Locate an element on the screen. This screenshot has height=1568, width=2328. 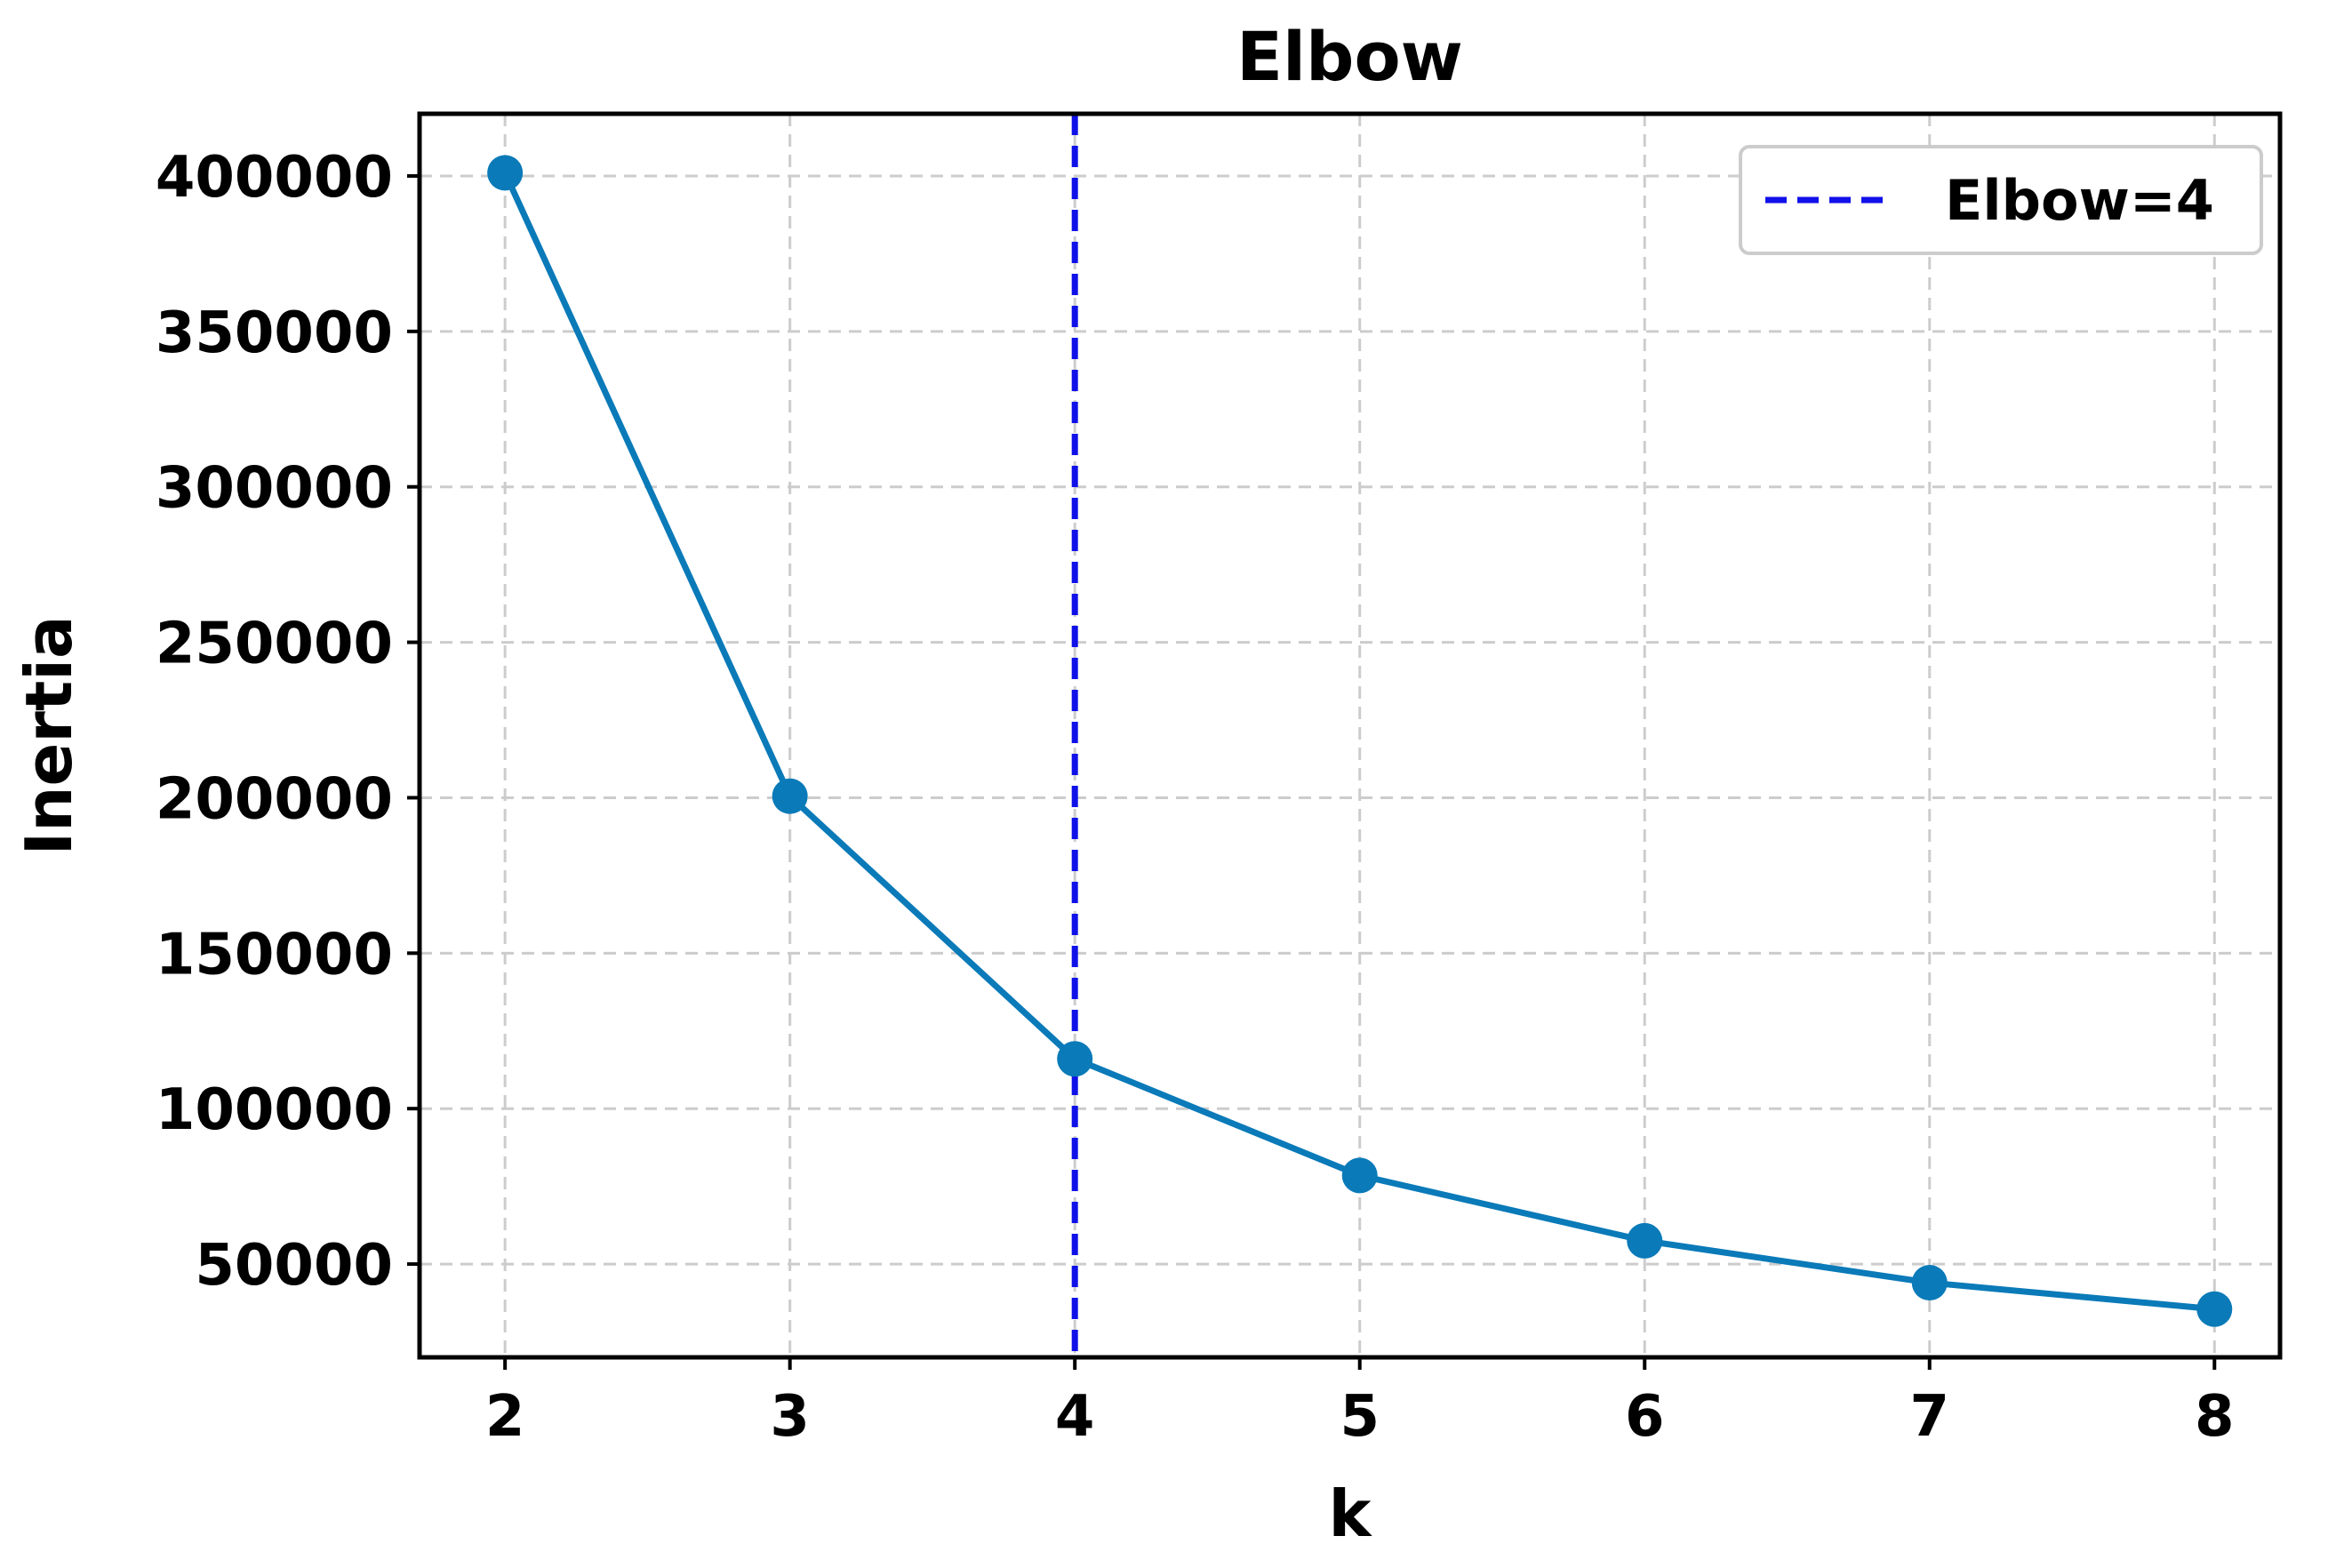
legend-label: Elbow=4 is located at coordinates (2079, 200).